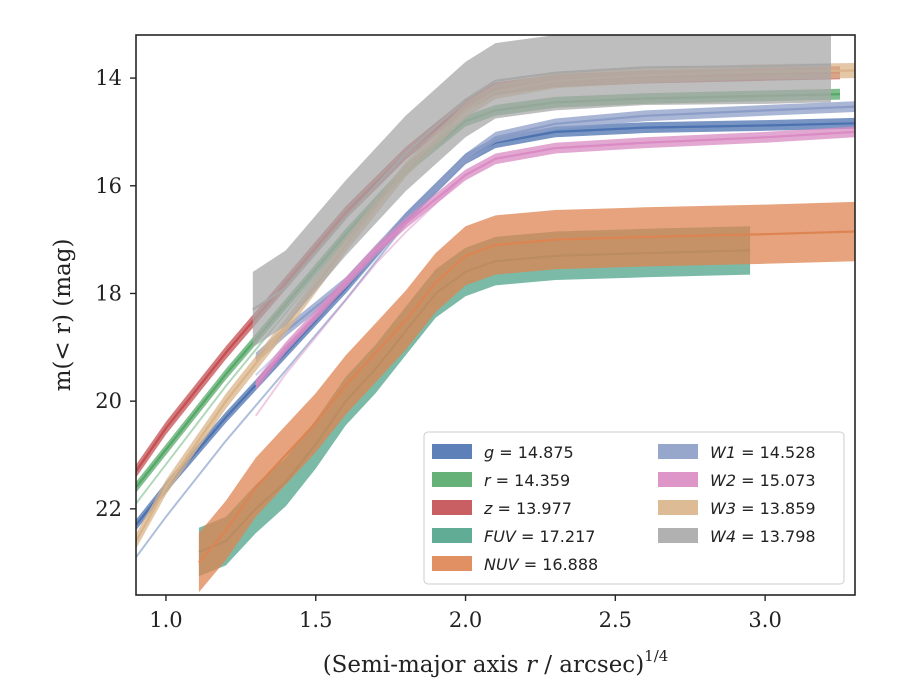 This screenshot has height=700, width=900. I want to click on x-tick-label: 2.5, so click(615, 620).